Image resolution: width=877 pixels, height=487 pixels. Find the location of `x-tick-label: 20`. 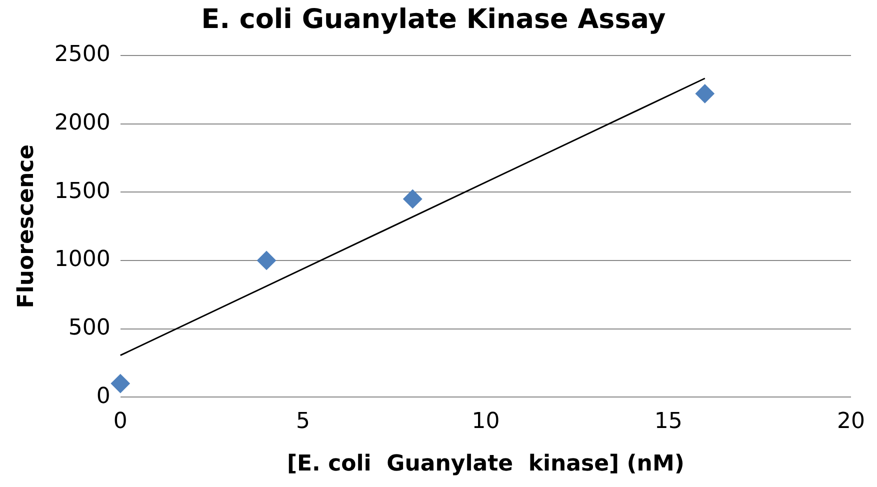

x-tick-label: 20 is located at coordinates (851, 421).